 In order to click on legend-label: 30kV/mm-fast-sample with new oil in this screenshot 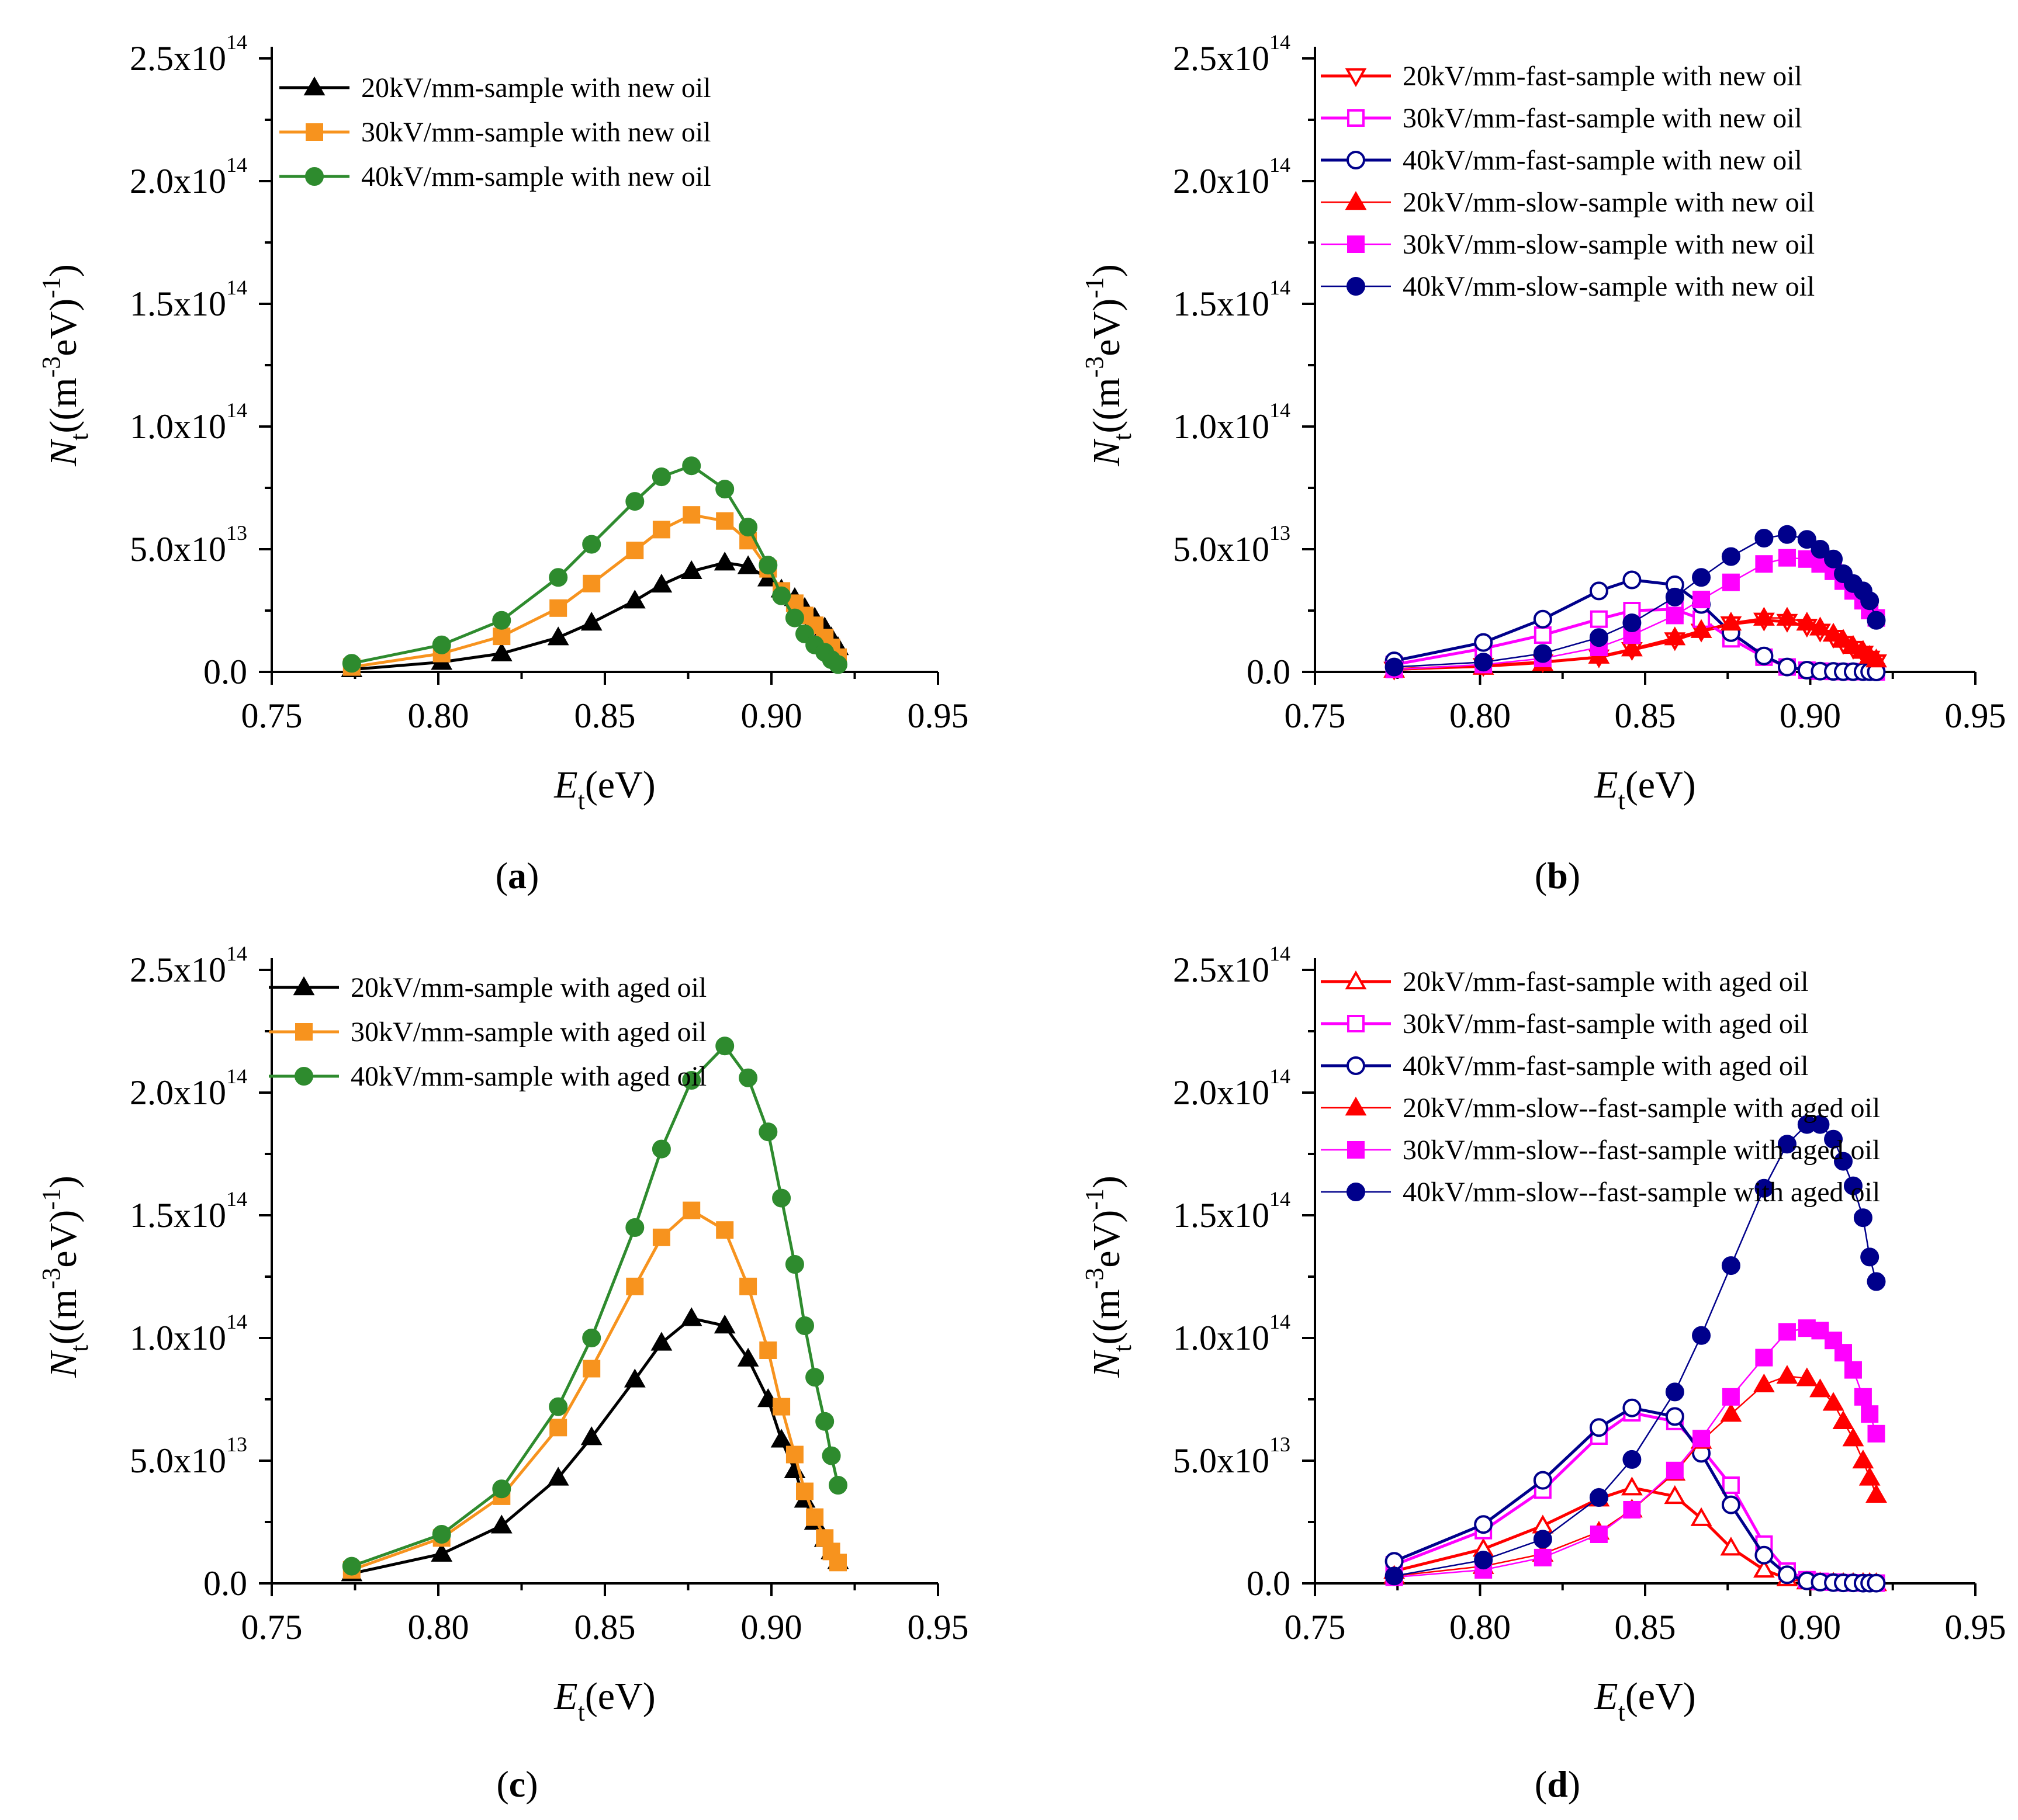, I will do `click(1602, 118)`.